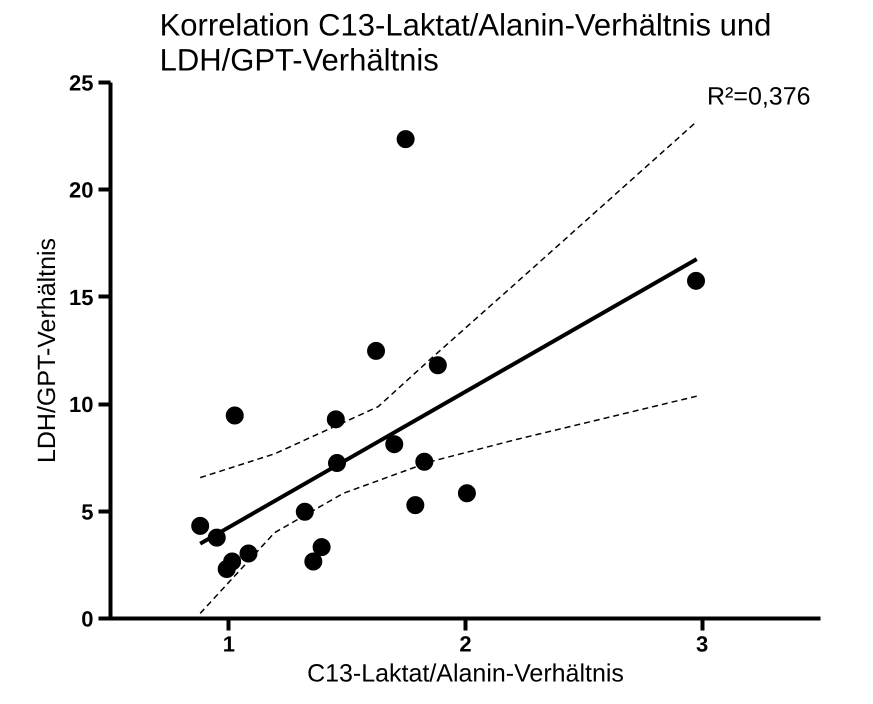 The height and width of the screenshot is (704, 873). I want to click on x-tick-label: 3, so click(702, 644).